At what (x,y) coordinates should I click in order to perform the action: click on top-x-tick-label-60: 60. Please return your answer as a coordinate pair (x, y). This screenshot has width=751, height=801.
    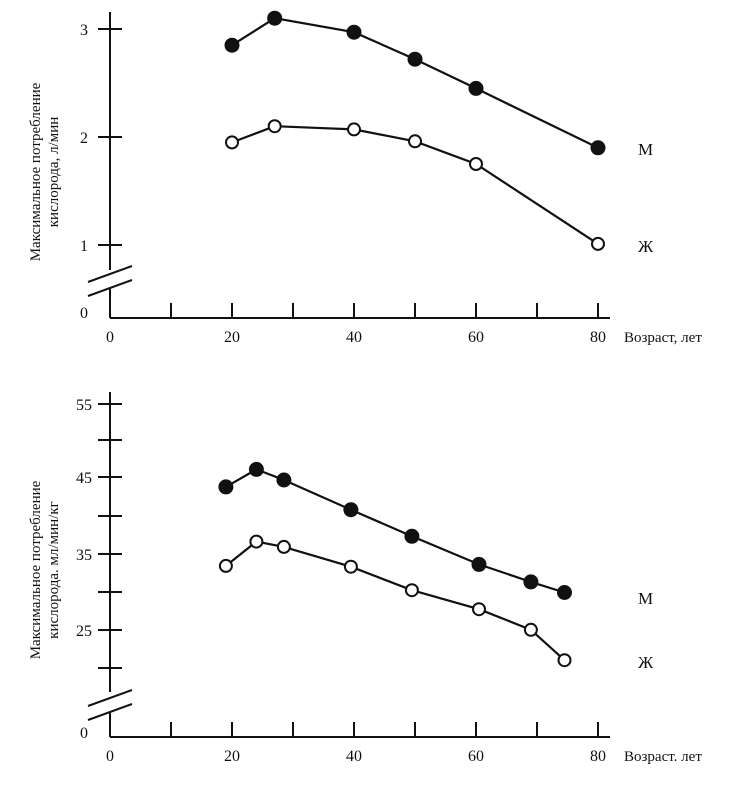
    Looking at the image, I should click on (476, 337).